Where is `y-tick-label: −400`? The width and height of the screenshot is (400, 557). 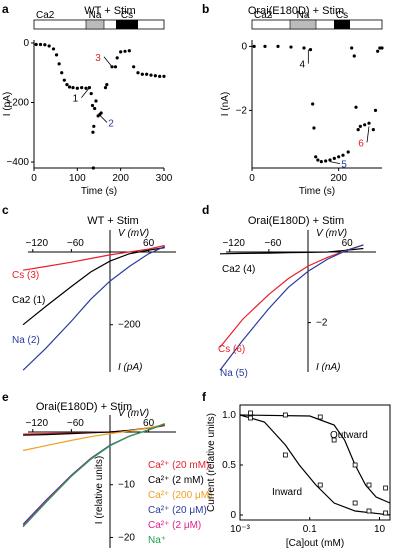 y-tick-label: −400 is located at coordinates (17, 162).